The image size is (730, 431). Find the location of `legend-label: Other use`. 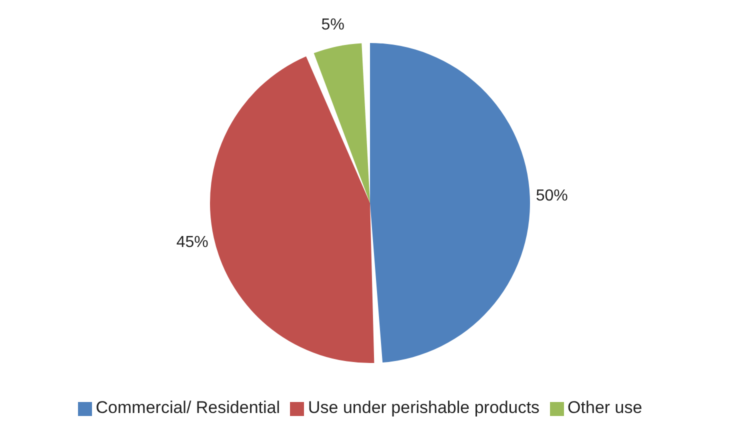

legend-label: Other use is located at coordinates (605, 407).